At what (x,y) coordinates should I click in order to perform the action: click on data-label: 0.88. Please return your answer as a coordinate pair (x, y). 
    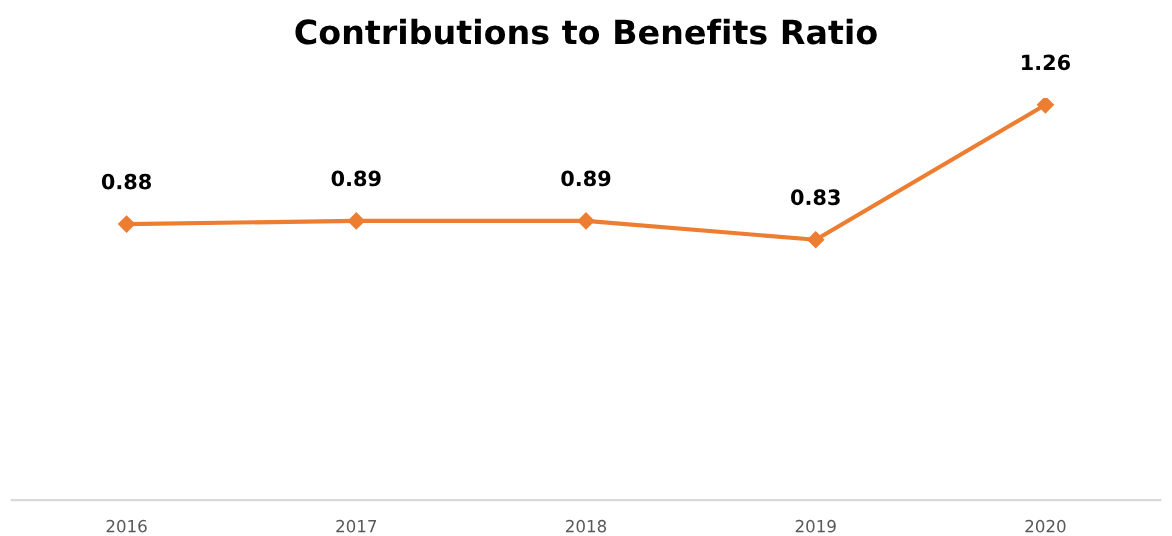
    Looking at the image, I should click on (126, 181).